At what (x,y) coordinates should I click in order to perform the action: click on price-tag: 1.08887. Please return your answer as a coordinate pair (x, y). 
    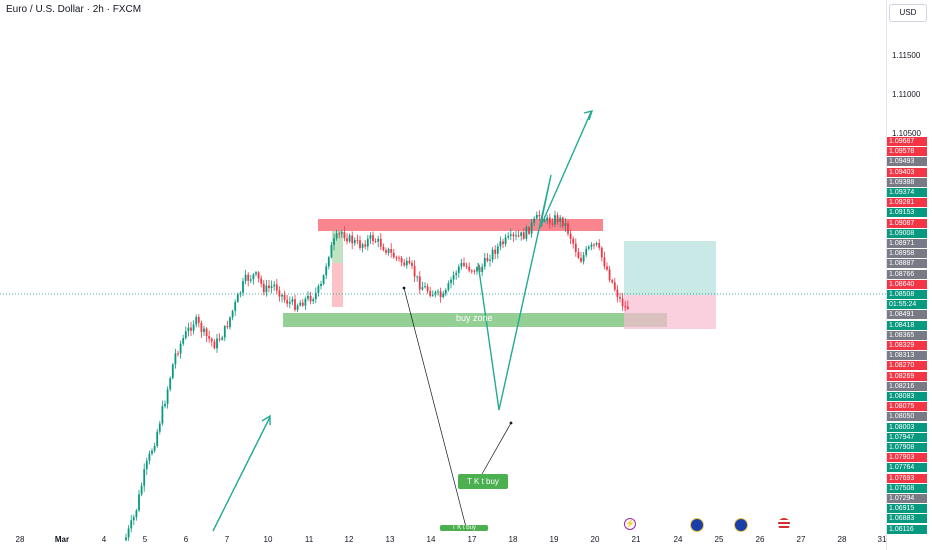
    Looking at the image, I should click on (907, 264).